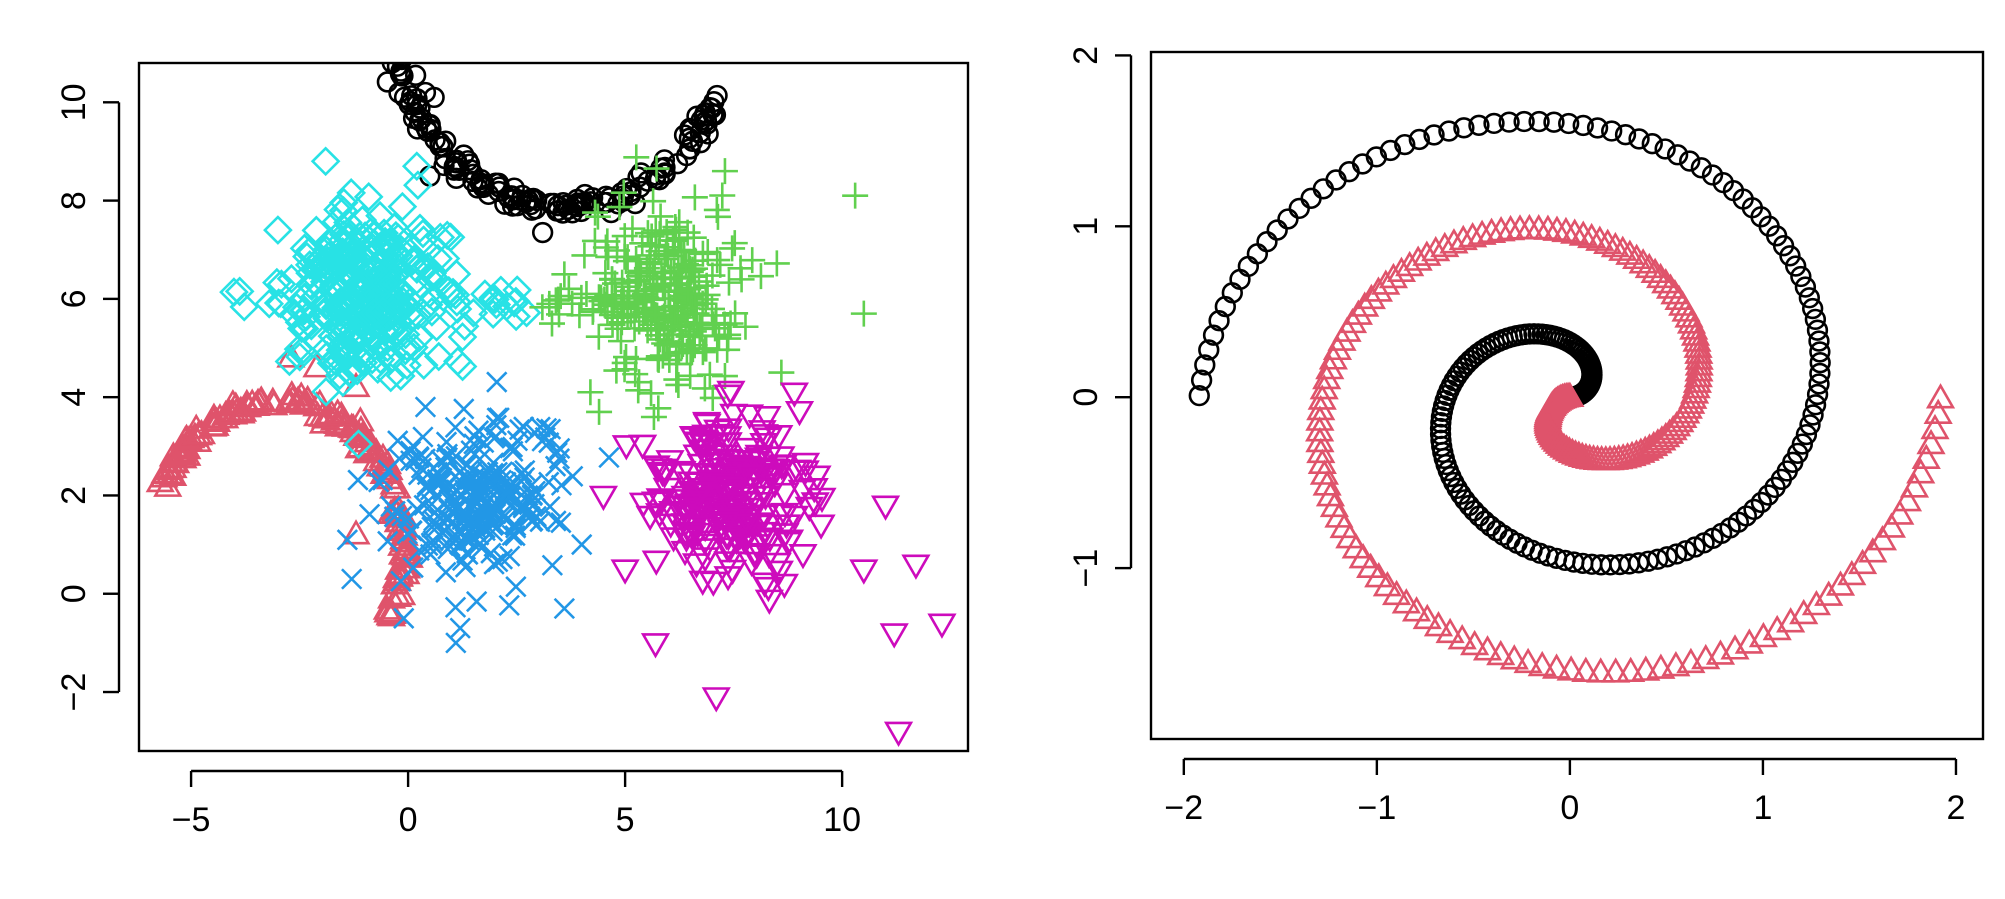 This screenshot has width=2005, height=899. Describe the element at coordinates (1086, 568) in the screenshot. I see `y-tick-label: −1` at that location.